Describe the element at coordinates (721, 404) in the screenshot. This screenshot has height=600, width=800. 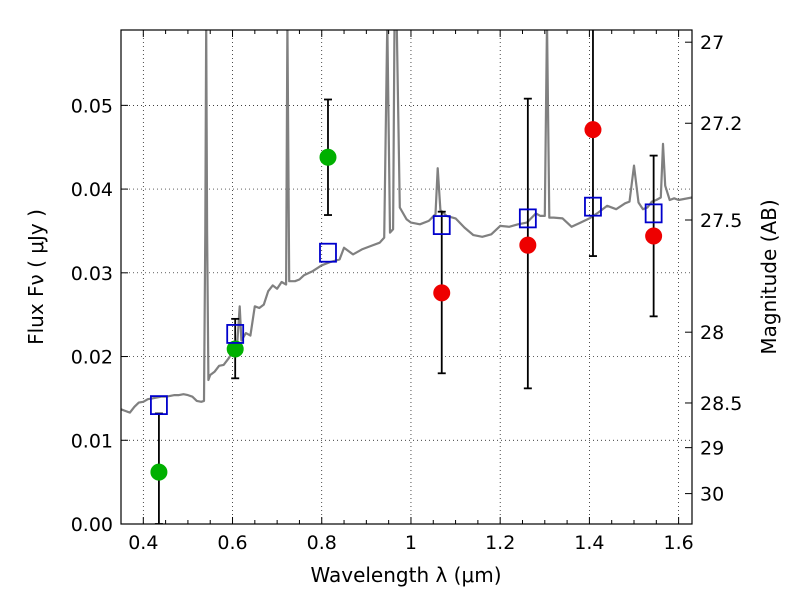
I see `right-tick-label: 28.5` at that location.